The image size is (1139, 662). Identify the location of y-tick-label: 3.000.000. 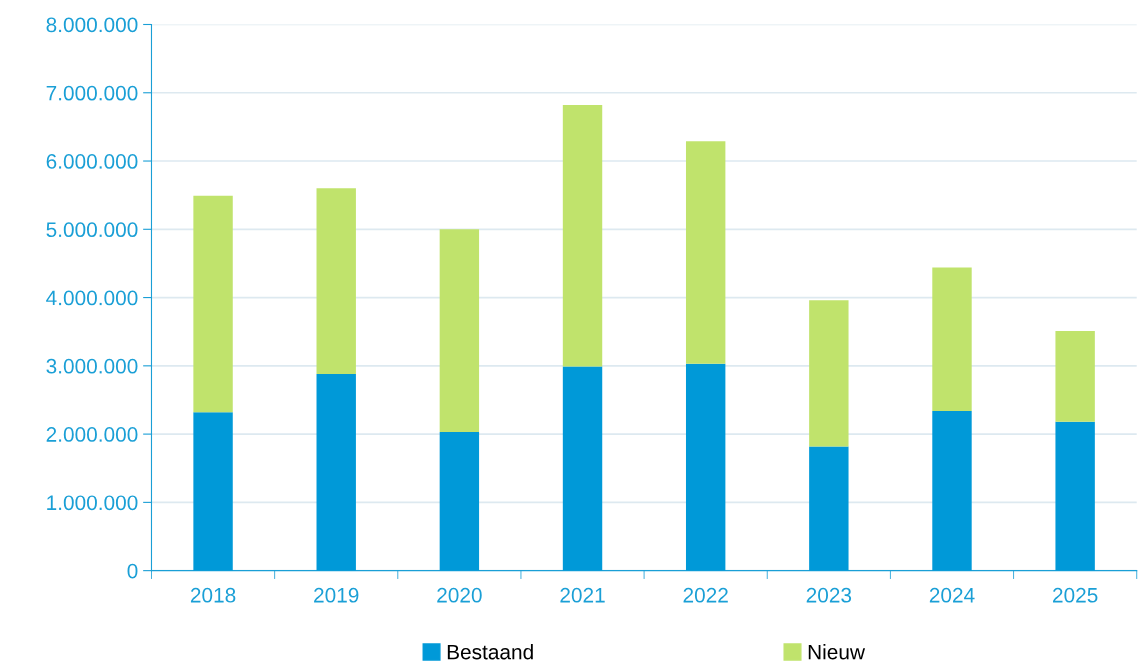
(92, 366).